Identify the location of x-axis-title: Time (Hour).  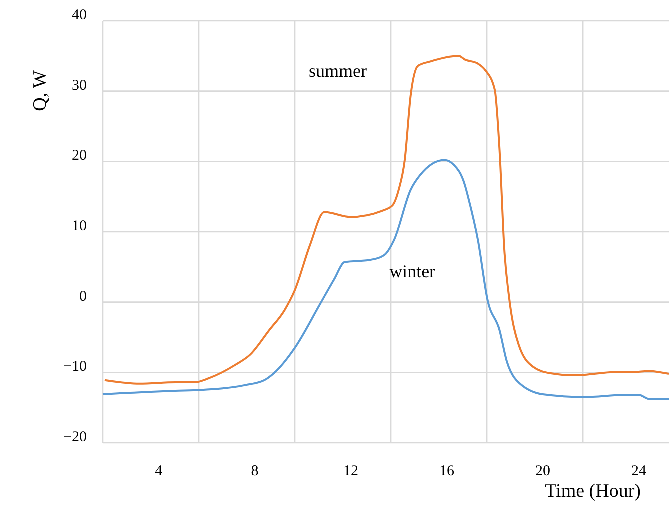
(593, 491).